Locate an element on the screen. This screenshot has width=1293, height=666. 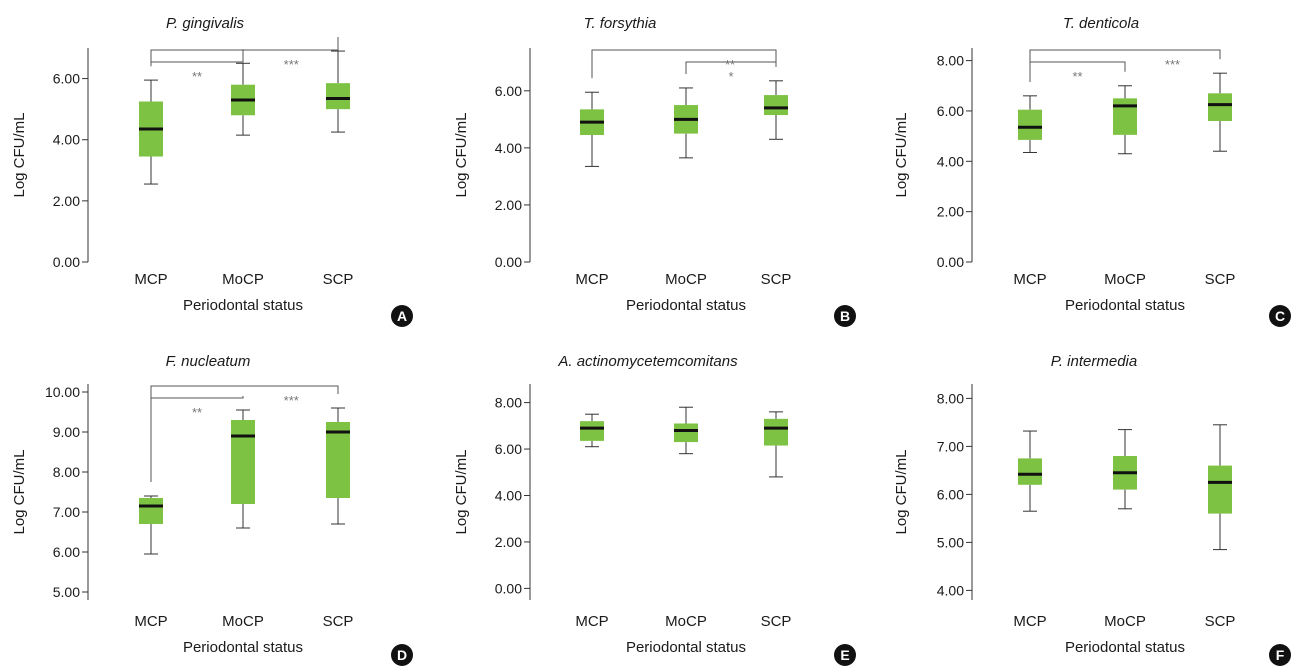
panel-badge-b: B is located at coordinates (845, 316).